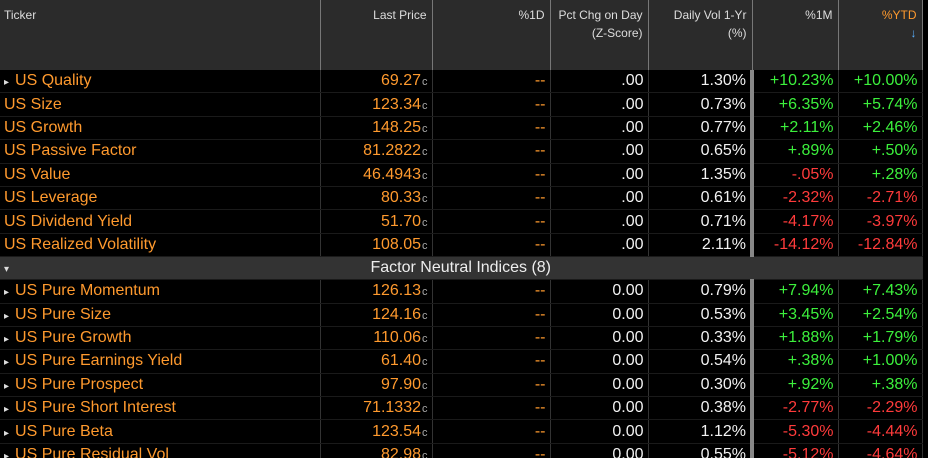  What do you see at coordinates (880, 198) in the screenshot?
I see `chg-ytd-cell: -2.71%` at bounding box center [880, 198].